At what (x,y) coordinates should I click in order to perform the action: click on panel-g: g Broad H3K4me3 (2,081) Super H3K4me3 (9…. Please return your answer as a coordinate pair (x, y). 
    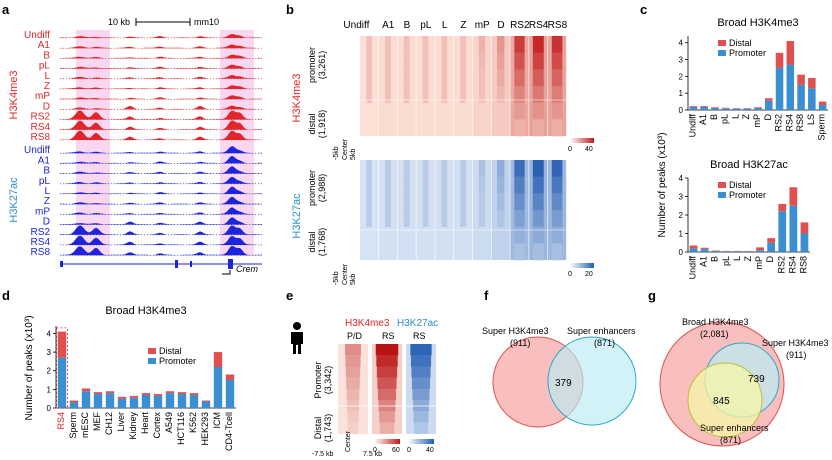
    Looking at the image, I should click on (738, 367).